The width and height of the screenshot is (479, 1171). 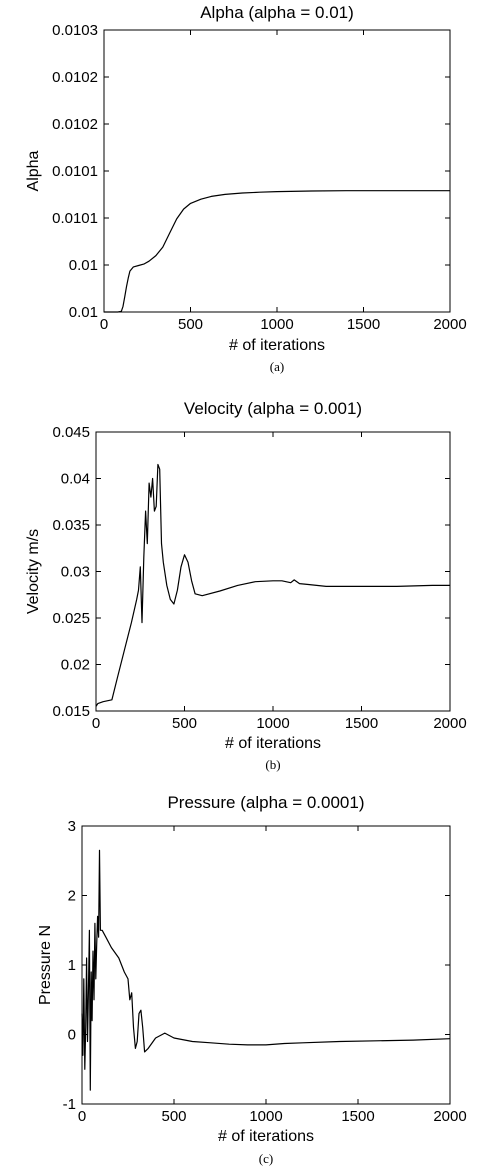 I want to click on y-axis-label: Velocity m/s, so click(x=33, y=571).